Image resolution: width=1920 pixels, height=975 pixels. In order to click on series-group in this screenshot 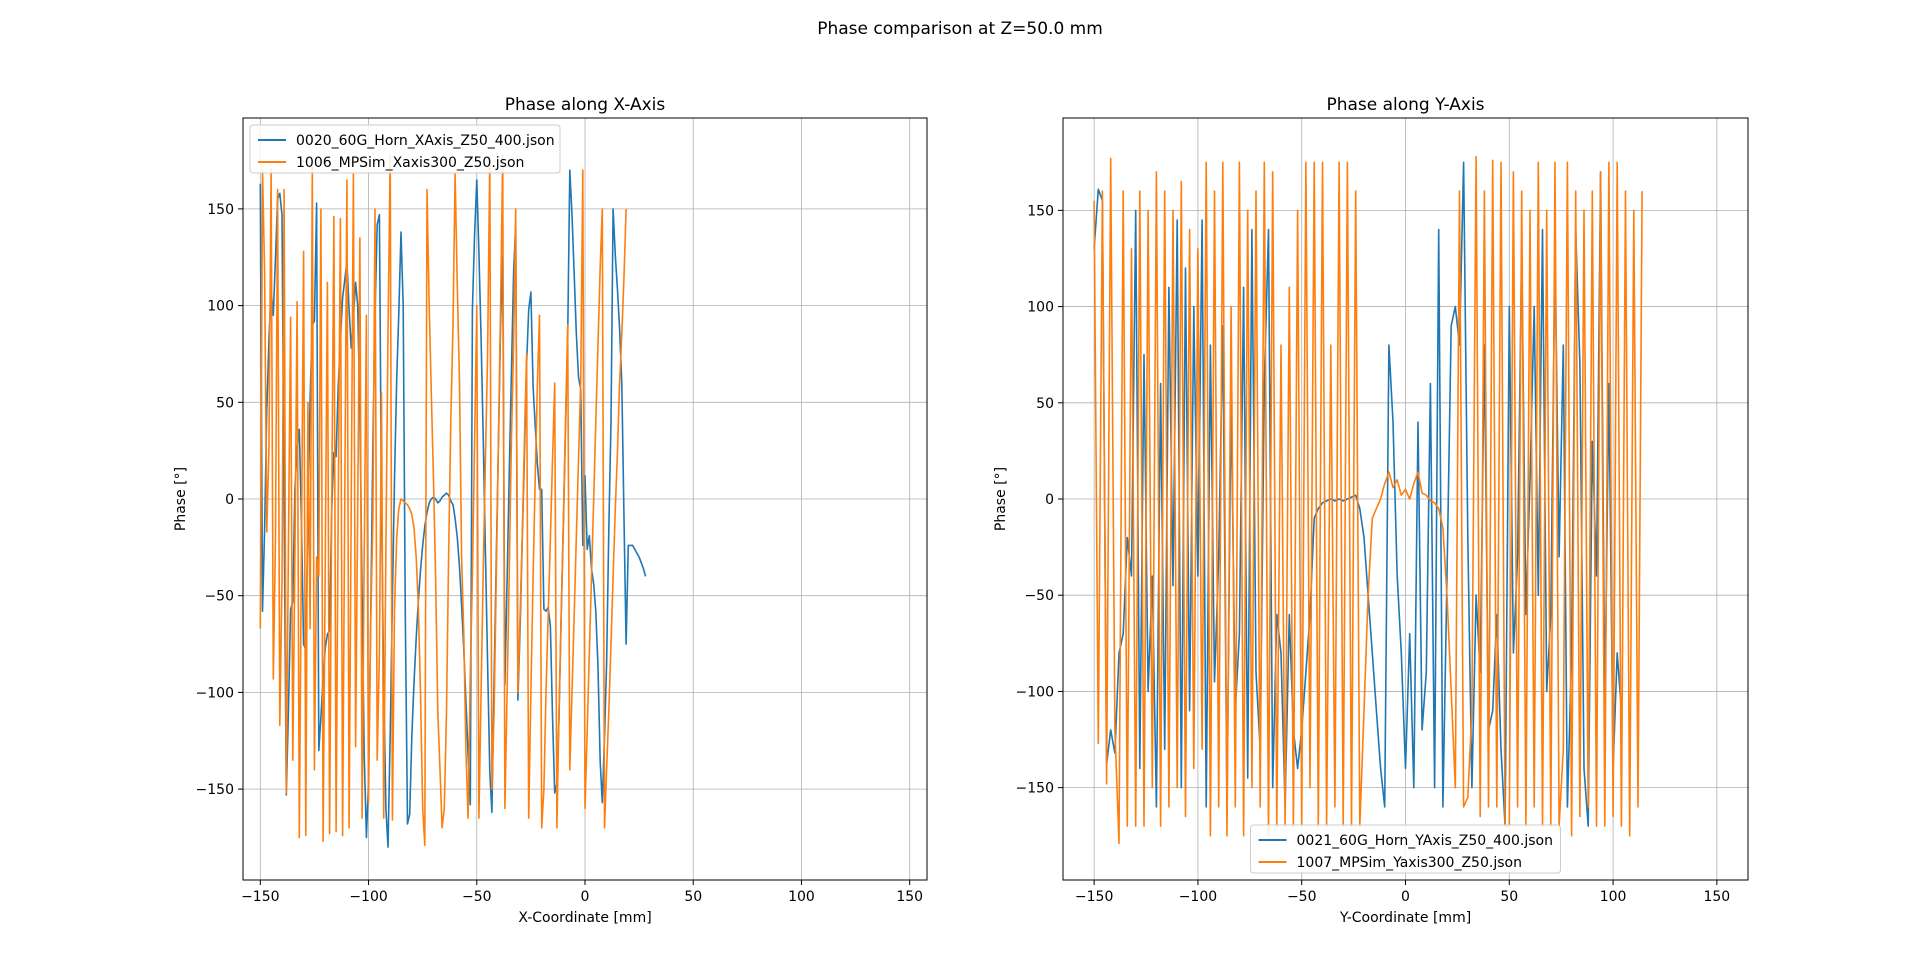, I will do `click(453, 500)`.